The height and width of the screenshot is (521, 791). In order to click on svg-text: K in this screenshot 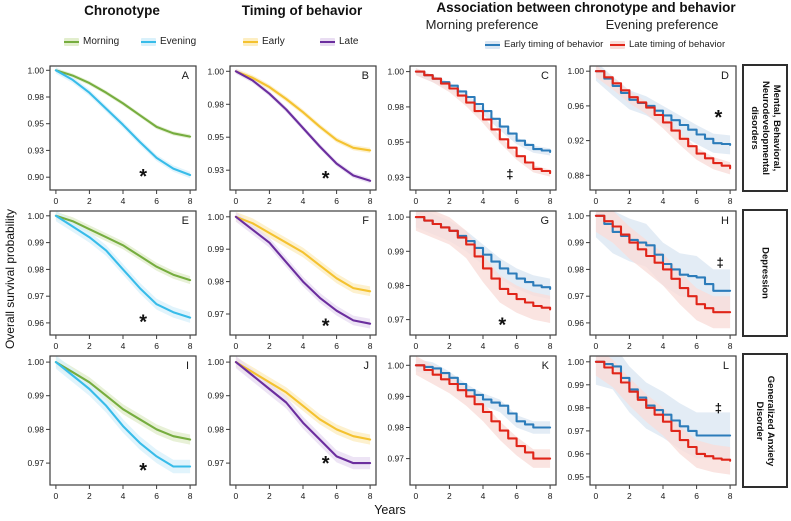, I will do `click(546, 366)`.